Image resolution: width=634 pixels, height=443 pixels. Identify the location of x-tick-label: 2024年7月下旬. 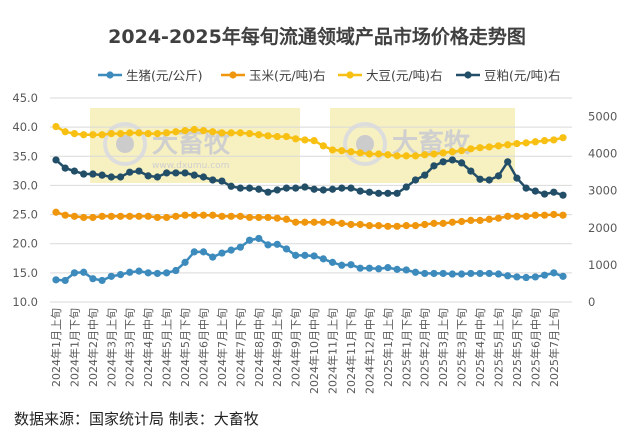
(240, 347).